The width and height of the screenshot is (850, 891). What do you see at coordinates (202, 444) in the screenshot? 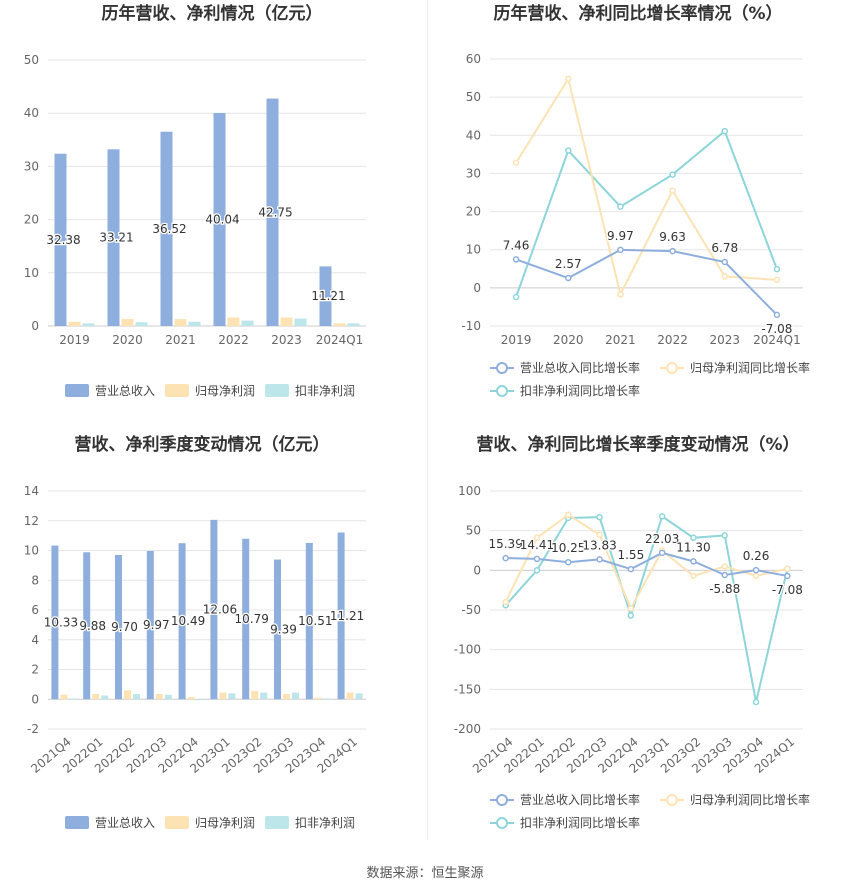
I see `chart-title: 营收、净利季度变动情况（亿元）` at bounding box center [202, 444].